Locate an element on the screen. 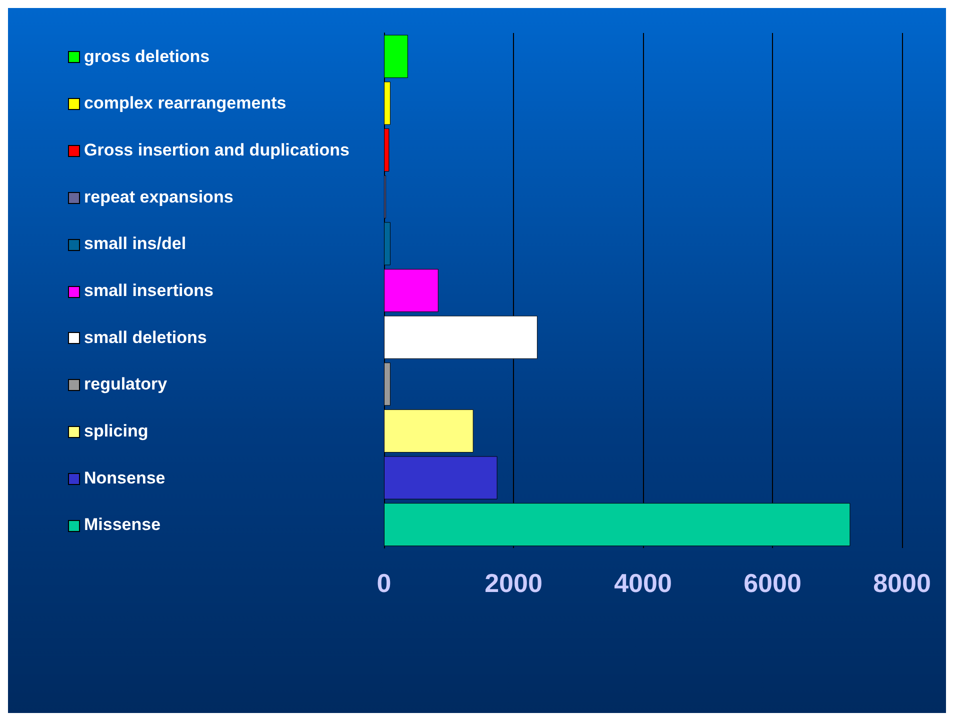  x-tick-label: 6000 is located at coordinates (773, 583).